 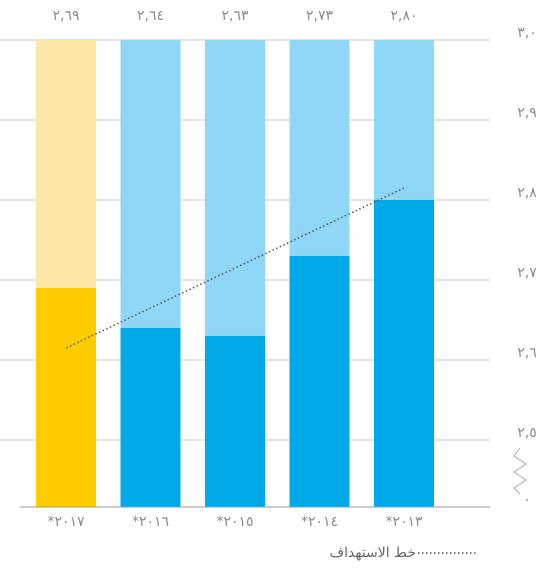 What do you see at coordinates (527, 353) in the screenshot?
I see `y-tick-label: ٢,٦` at bounding box center [527, 353].